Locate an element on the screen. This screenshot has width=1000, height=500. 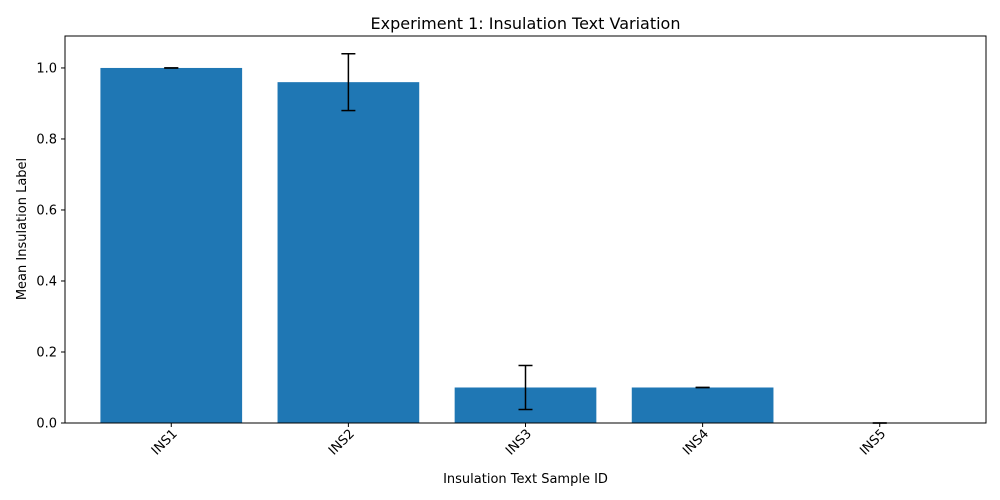
chart-title: Experiment 1: Insulation Text Variation is located at coordinates (526, 23).